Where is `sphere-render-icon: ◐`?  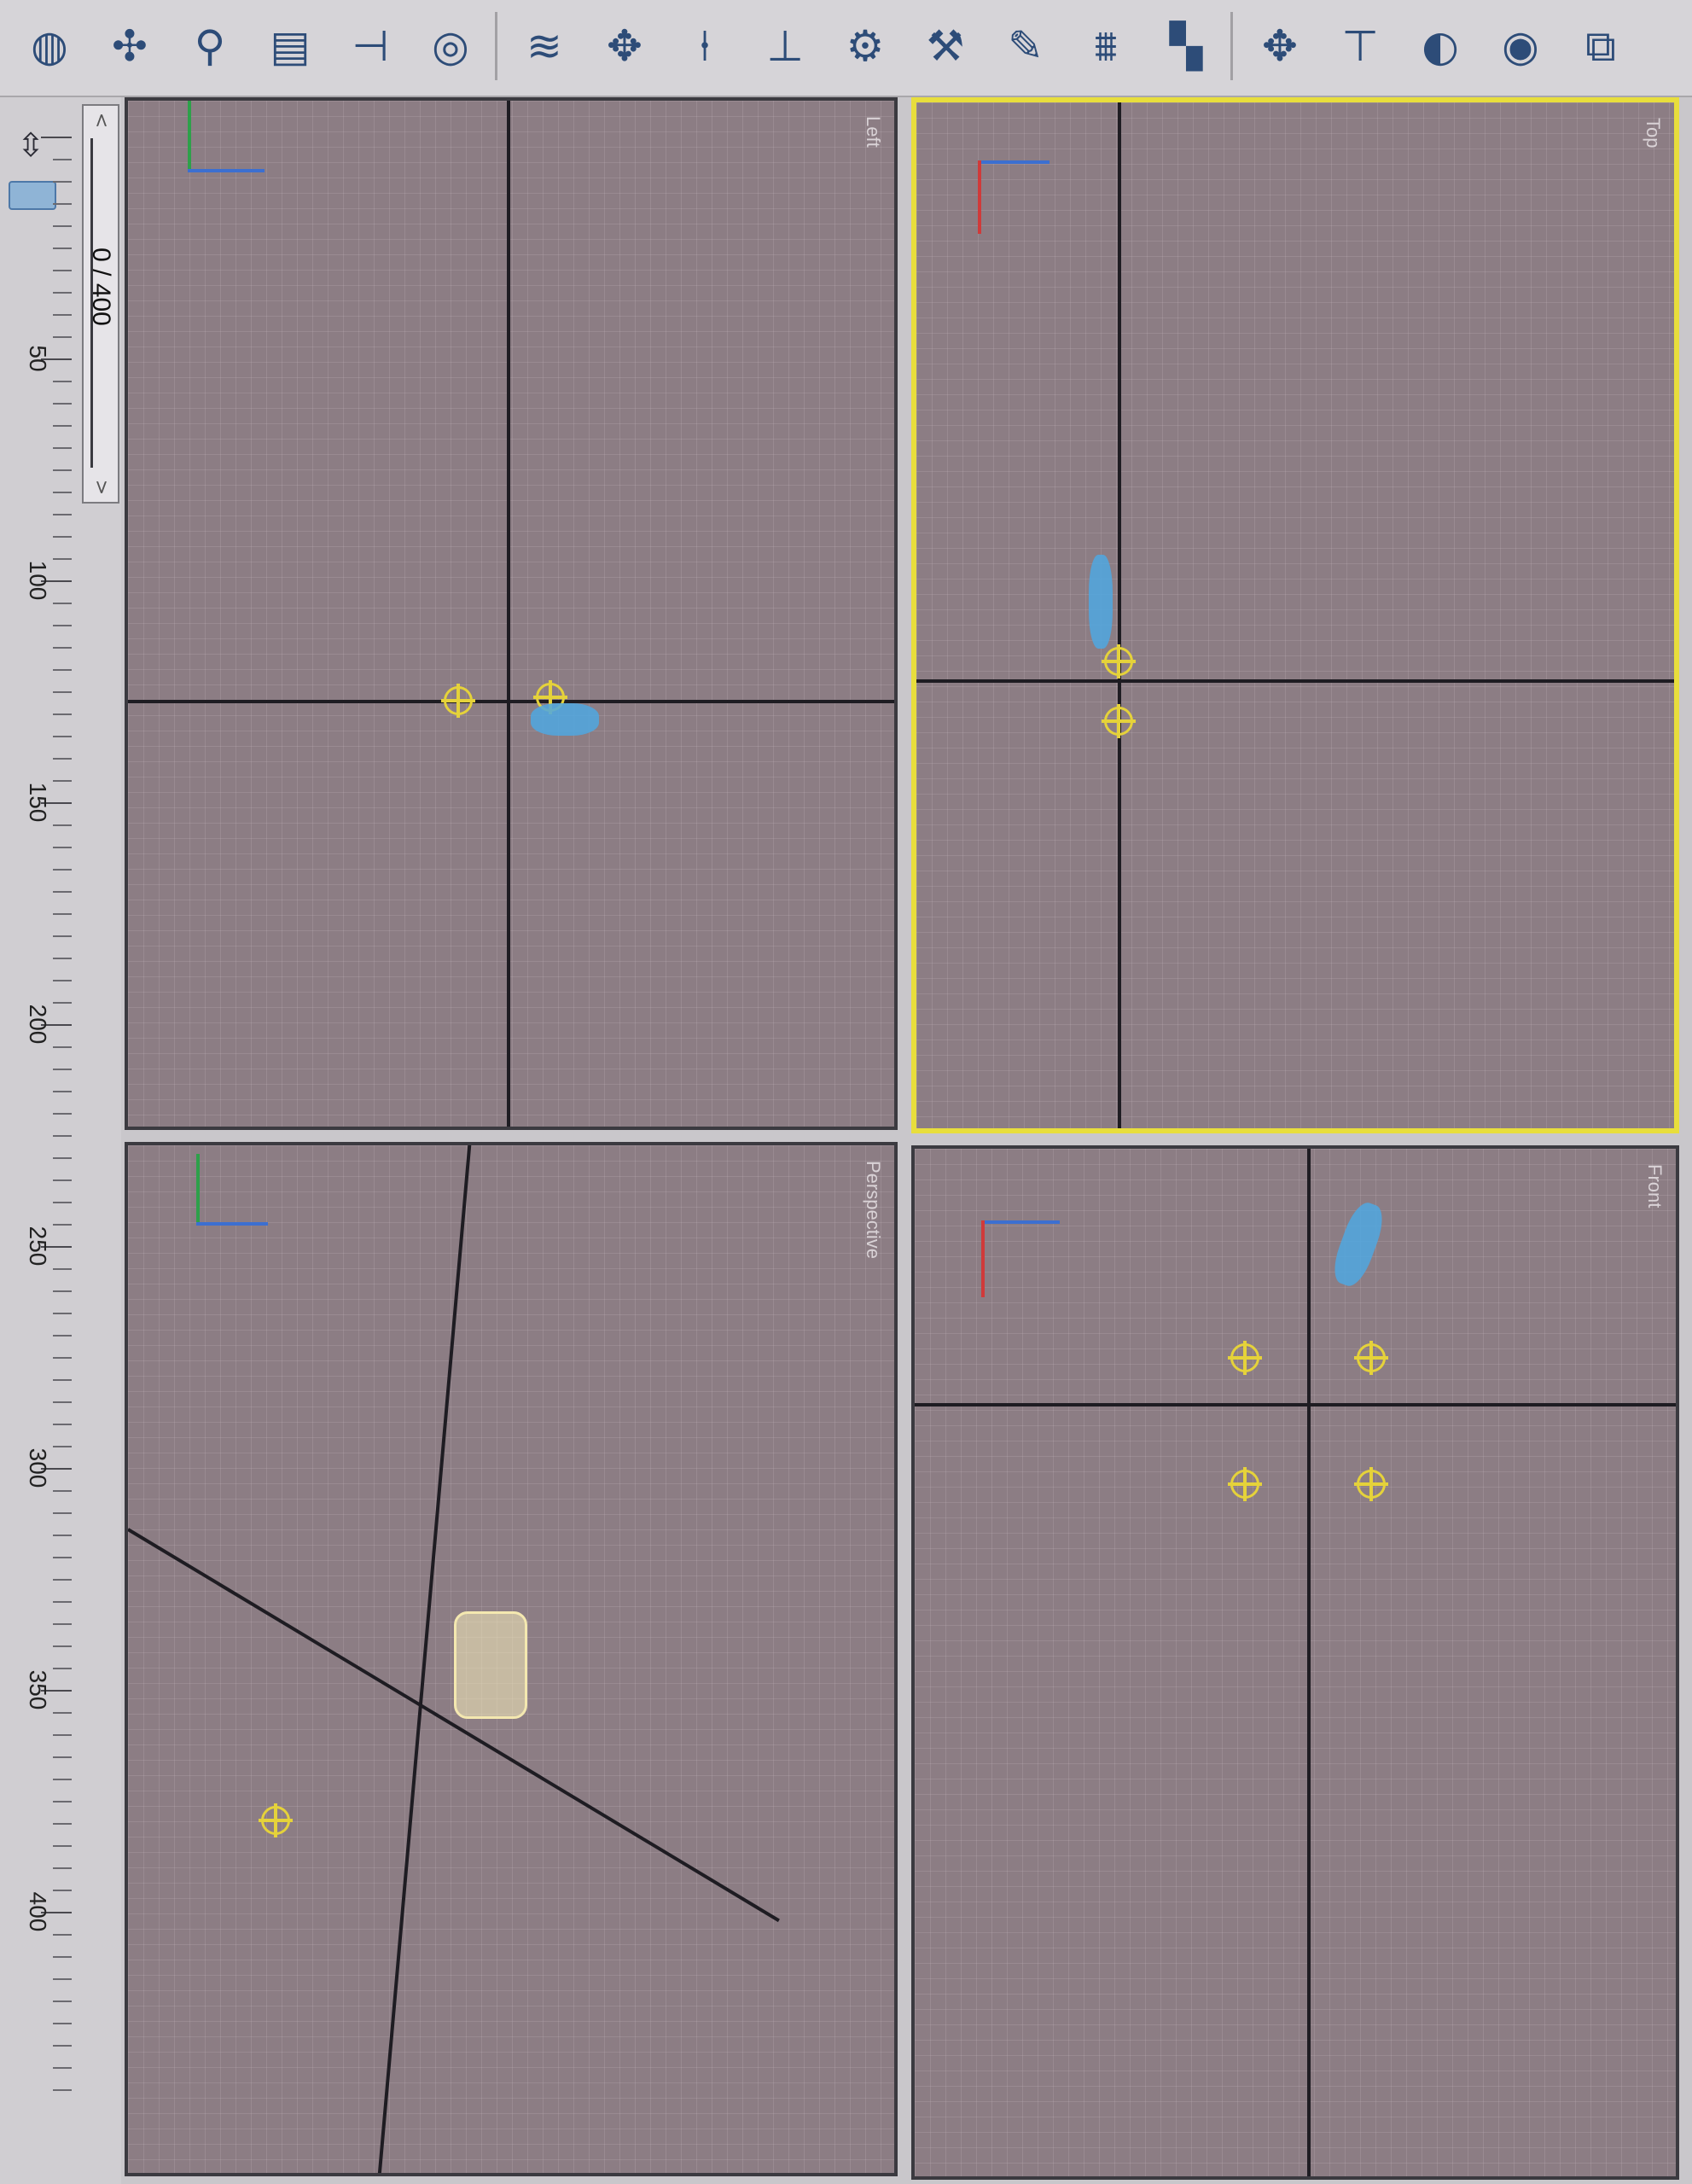
sphere-render-icon: ◐ is located at coordinates (1440, 46).